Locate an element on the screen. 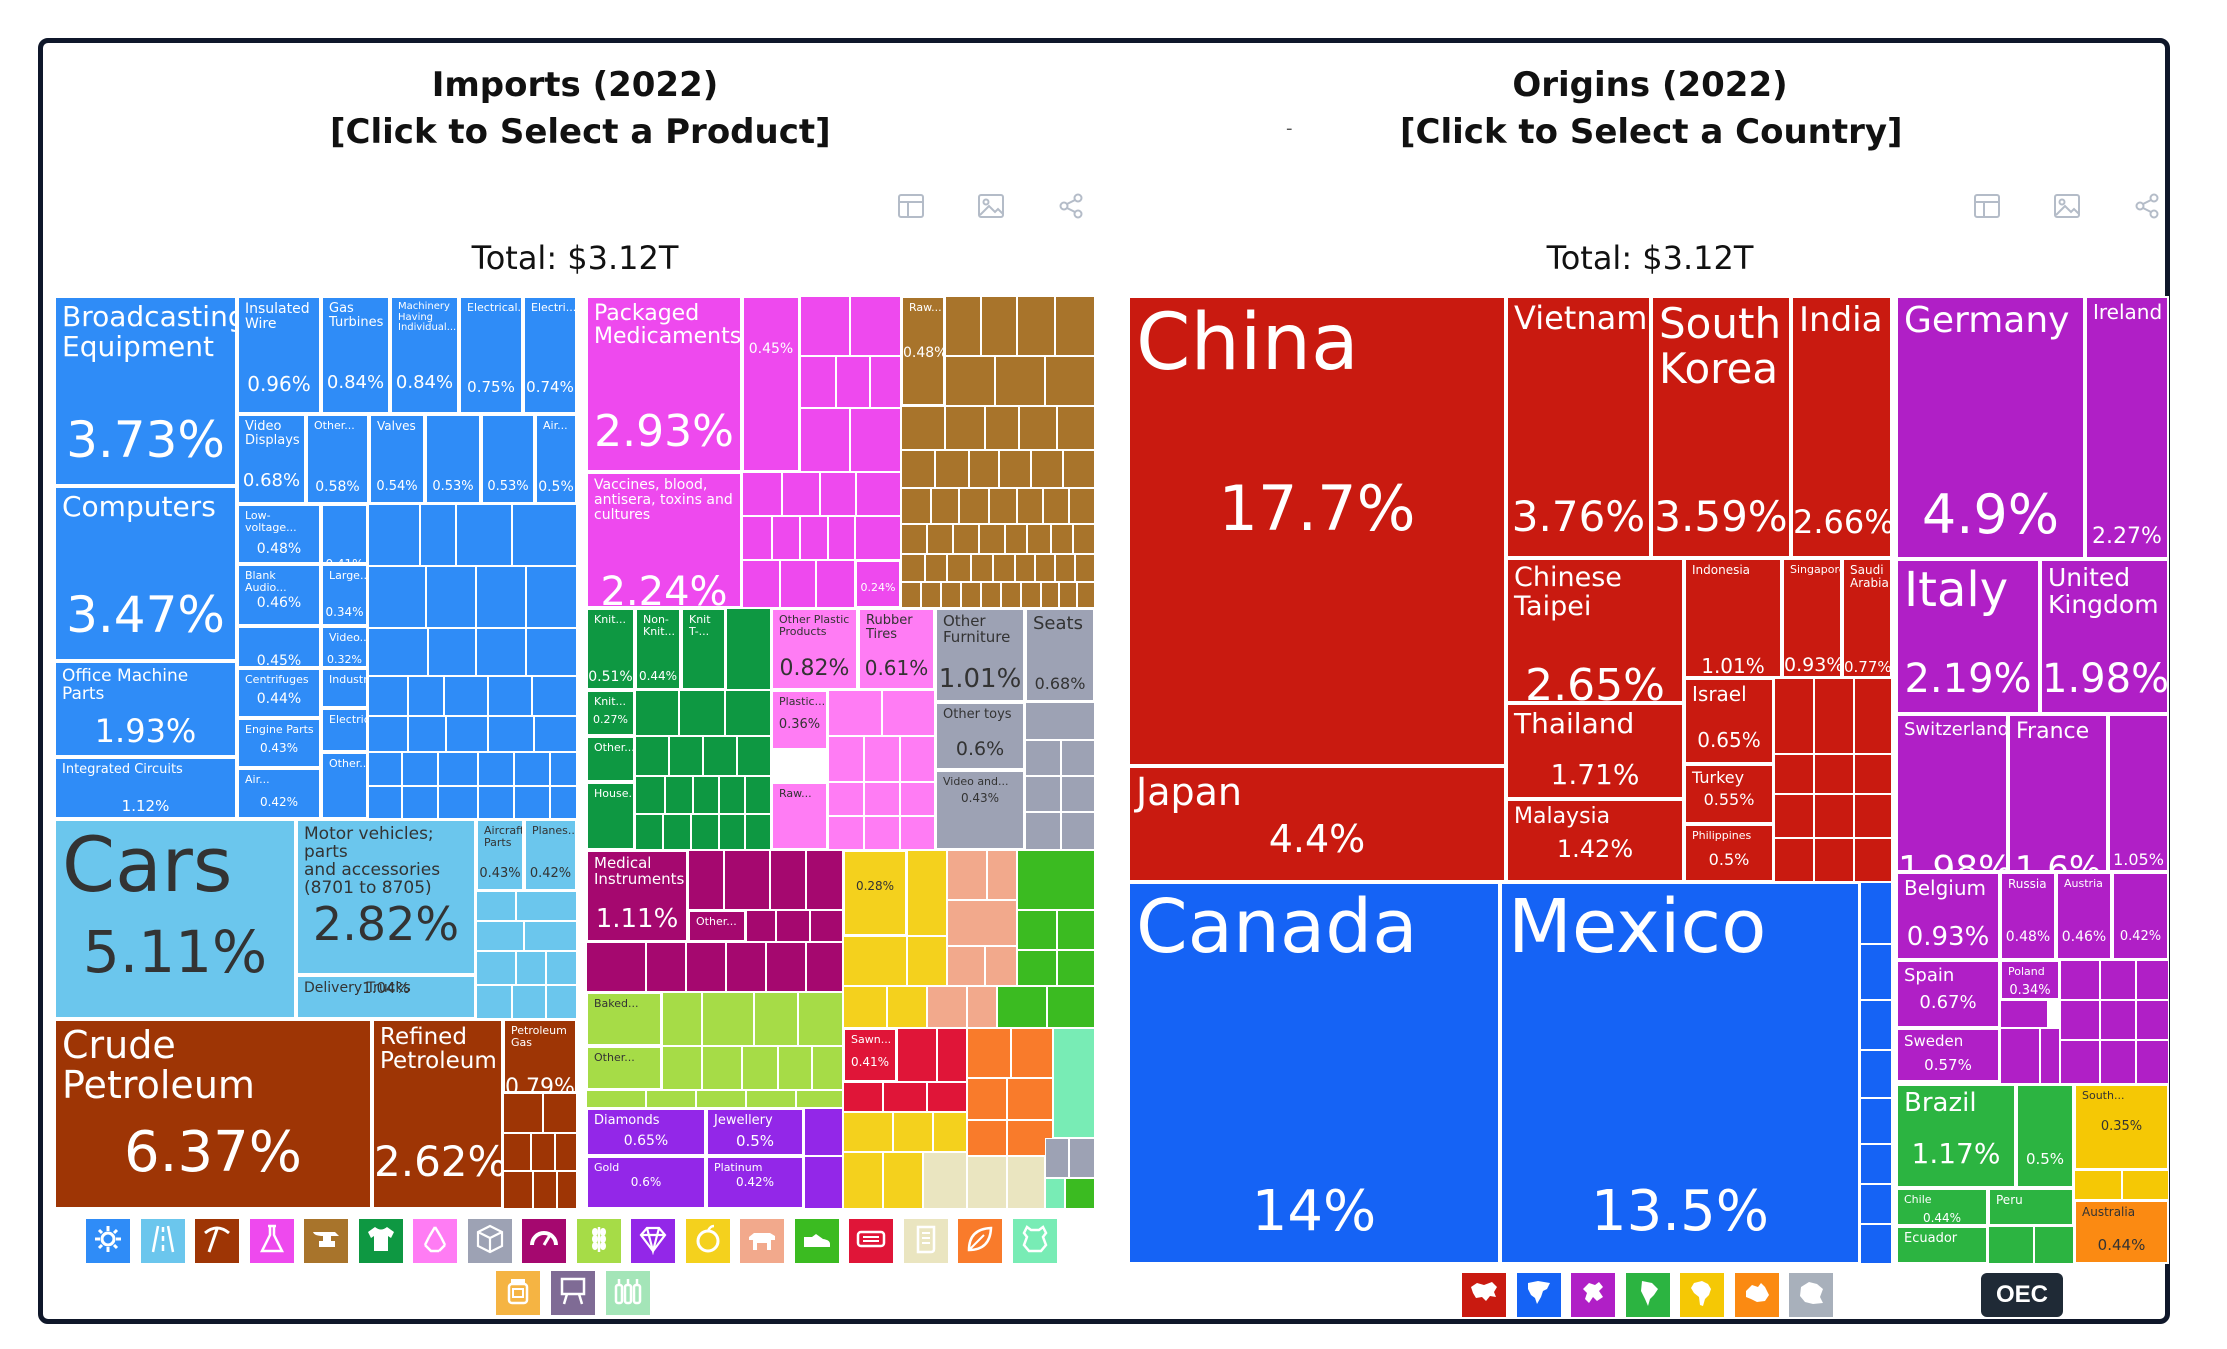  product-tile-furniture: Other Furniture 1.01% is located at coordinates (980, 655).